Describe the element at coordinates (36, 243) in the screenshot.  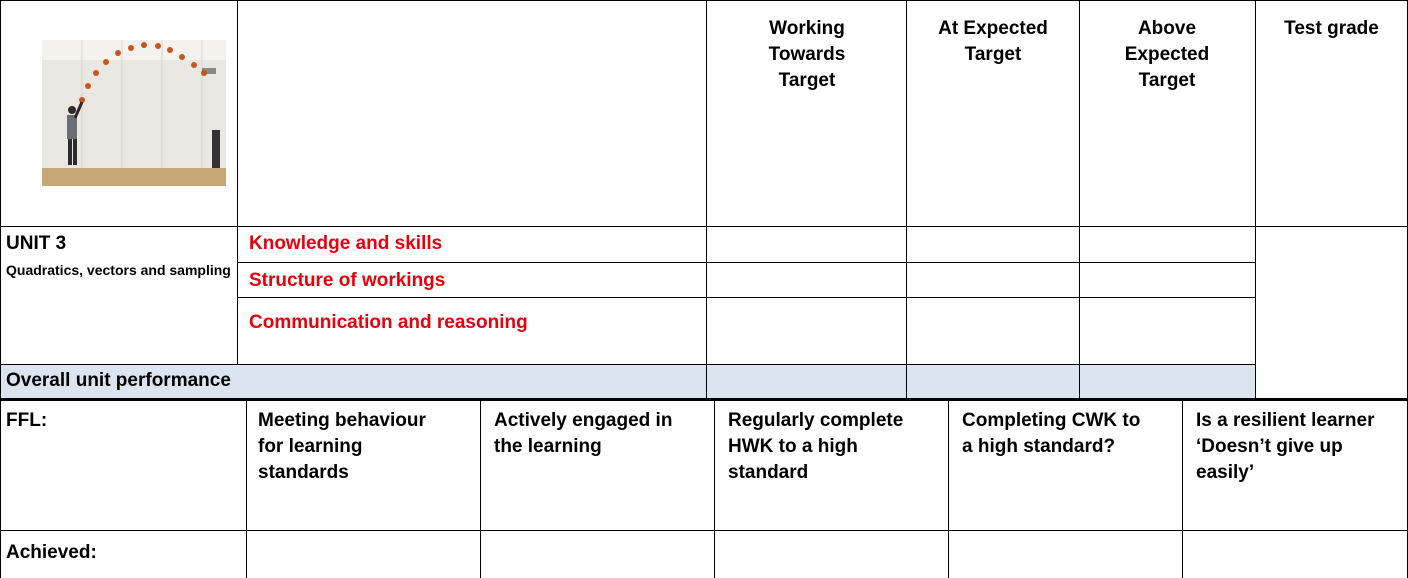
I see `unit-title: UNIT 3` at that location.